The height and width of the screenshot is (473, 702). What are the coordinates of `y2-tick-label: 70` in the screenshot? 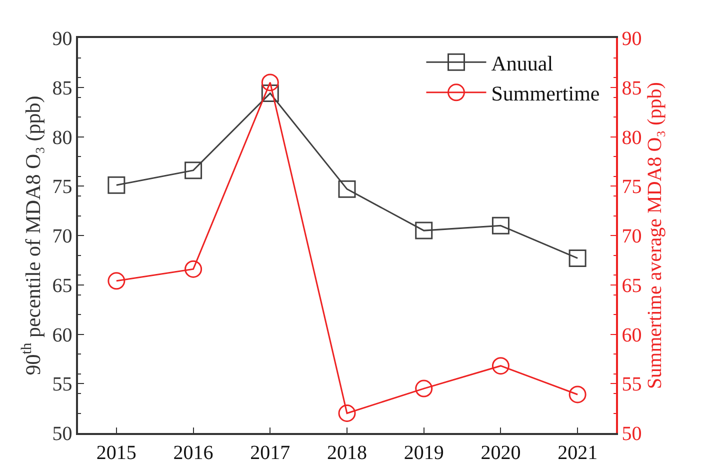 It's located at (632, 237).